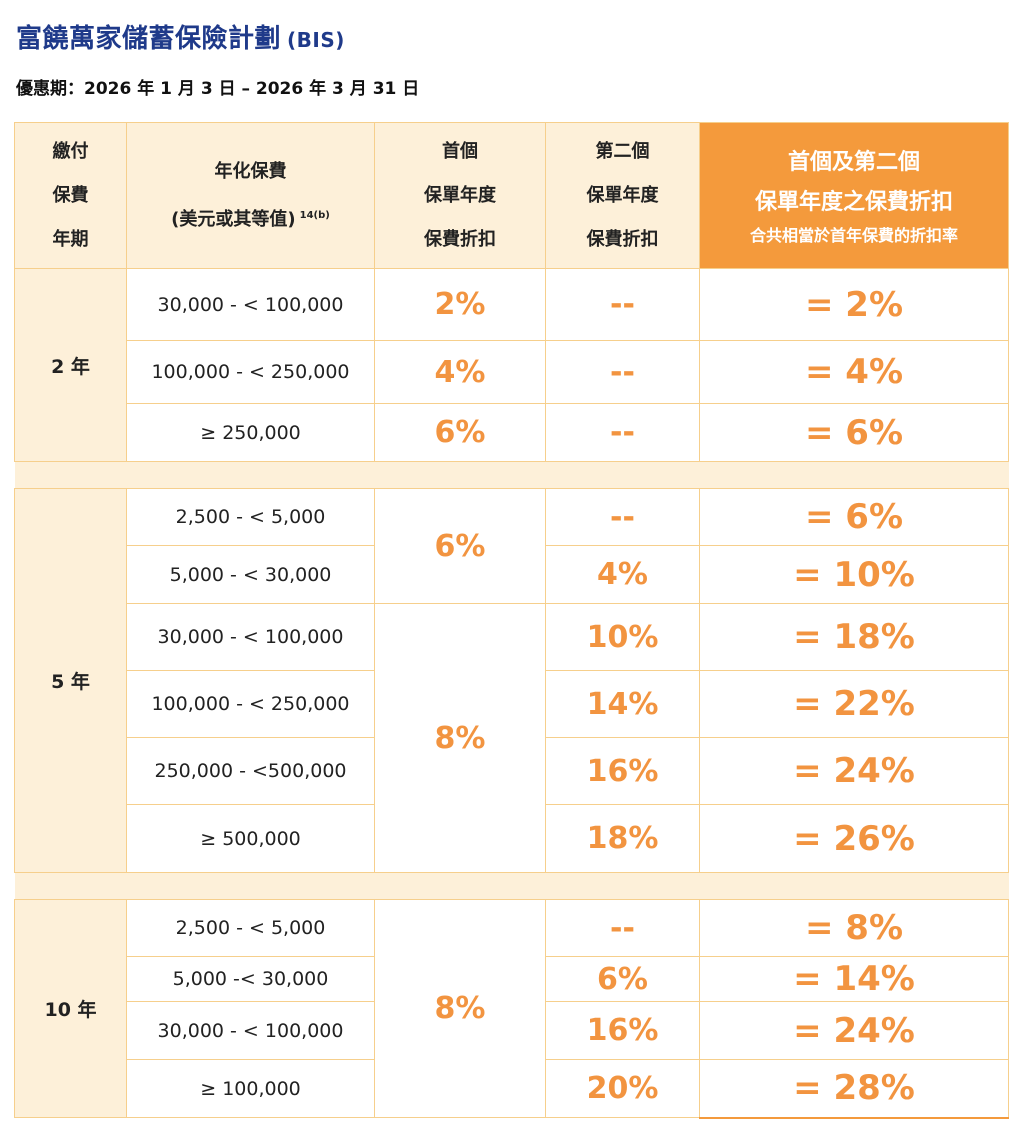 The width and height of the screenshot is (1016, 1136). Describe the element at coordinates (460, 151) in the screenshot. I see `header-first-l1: 首個` at that location.